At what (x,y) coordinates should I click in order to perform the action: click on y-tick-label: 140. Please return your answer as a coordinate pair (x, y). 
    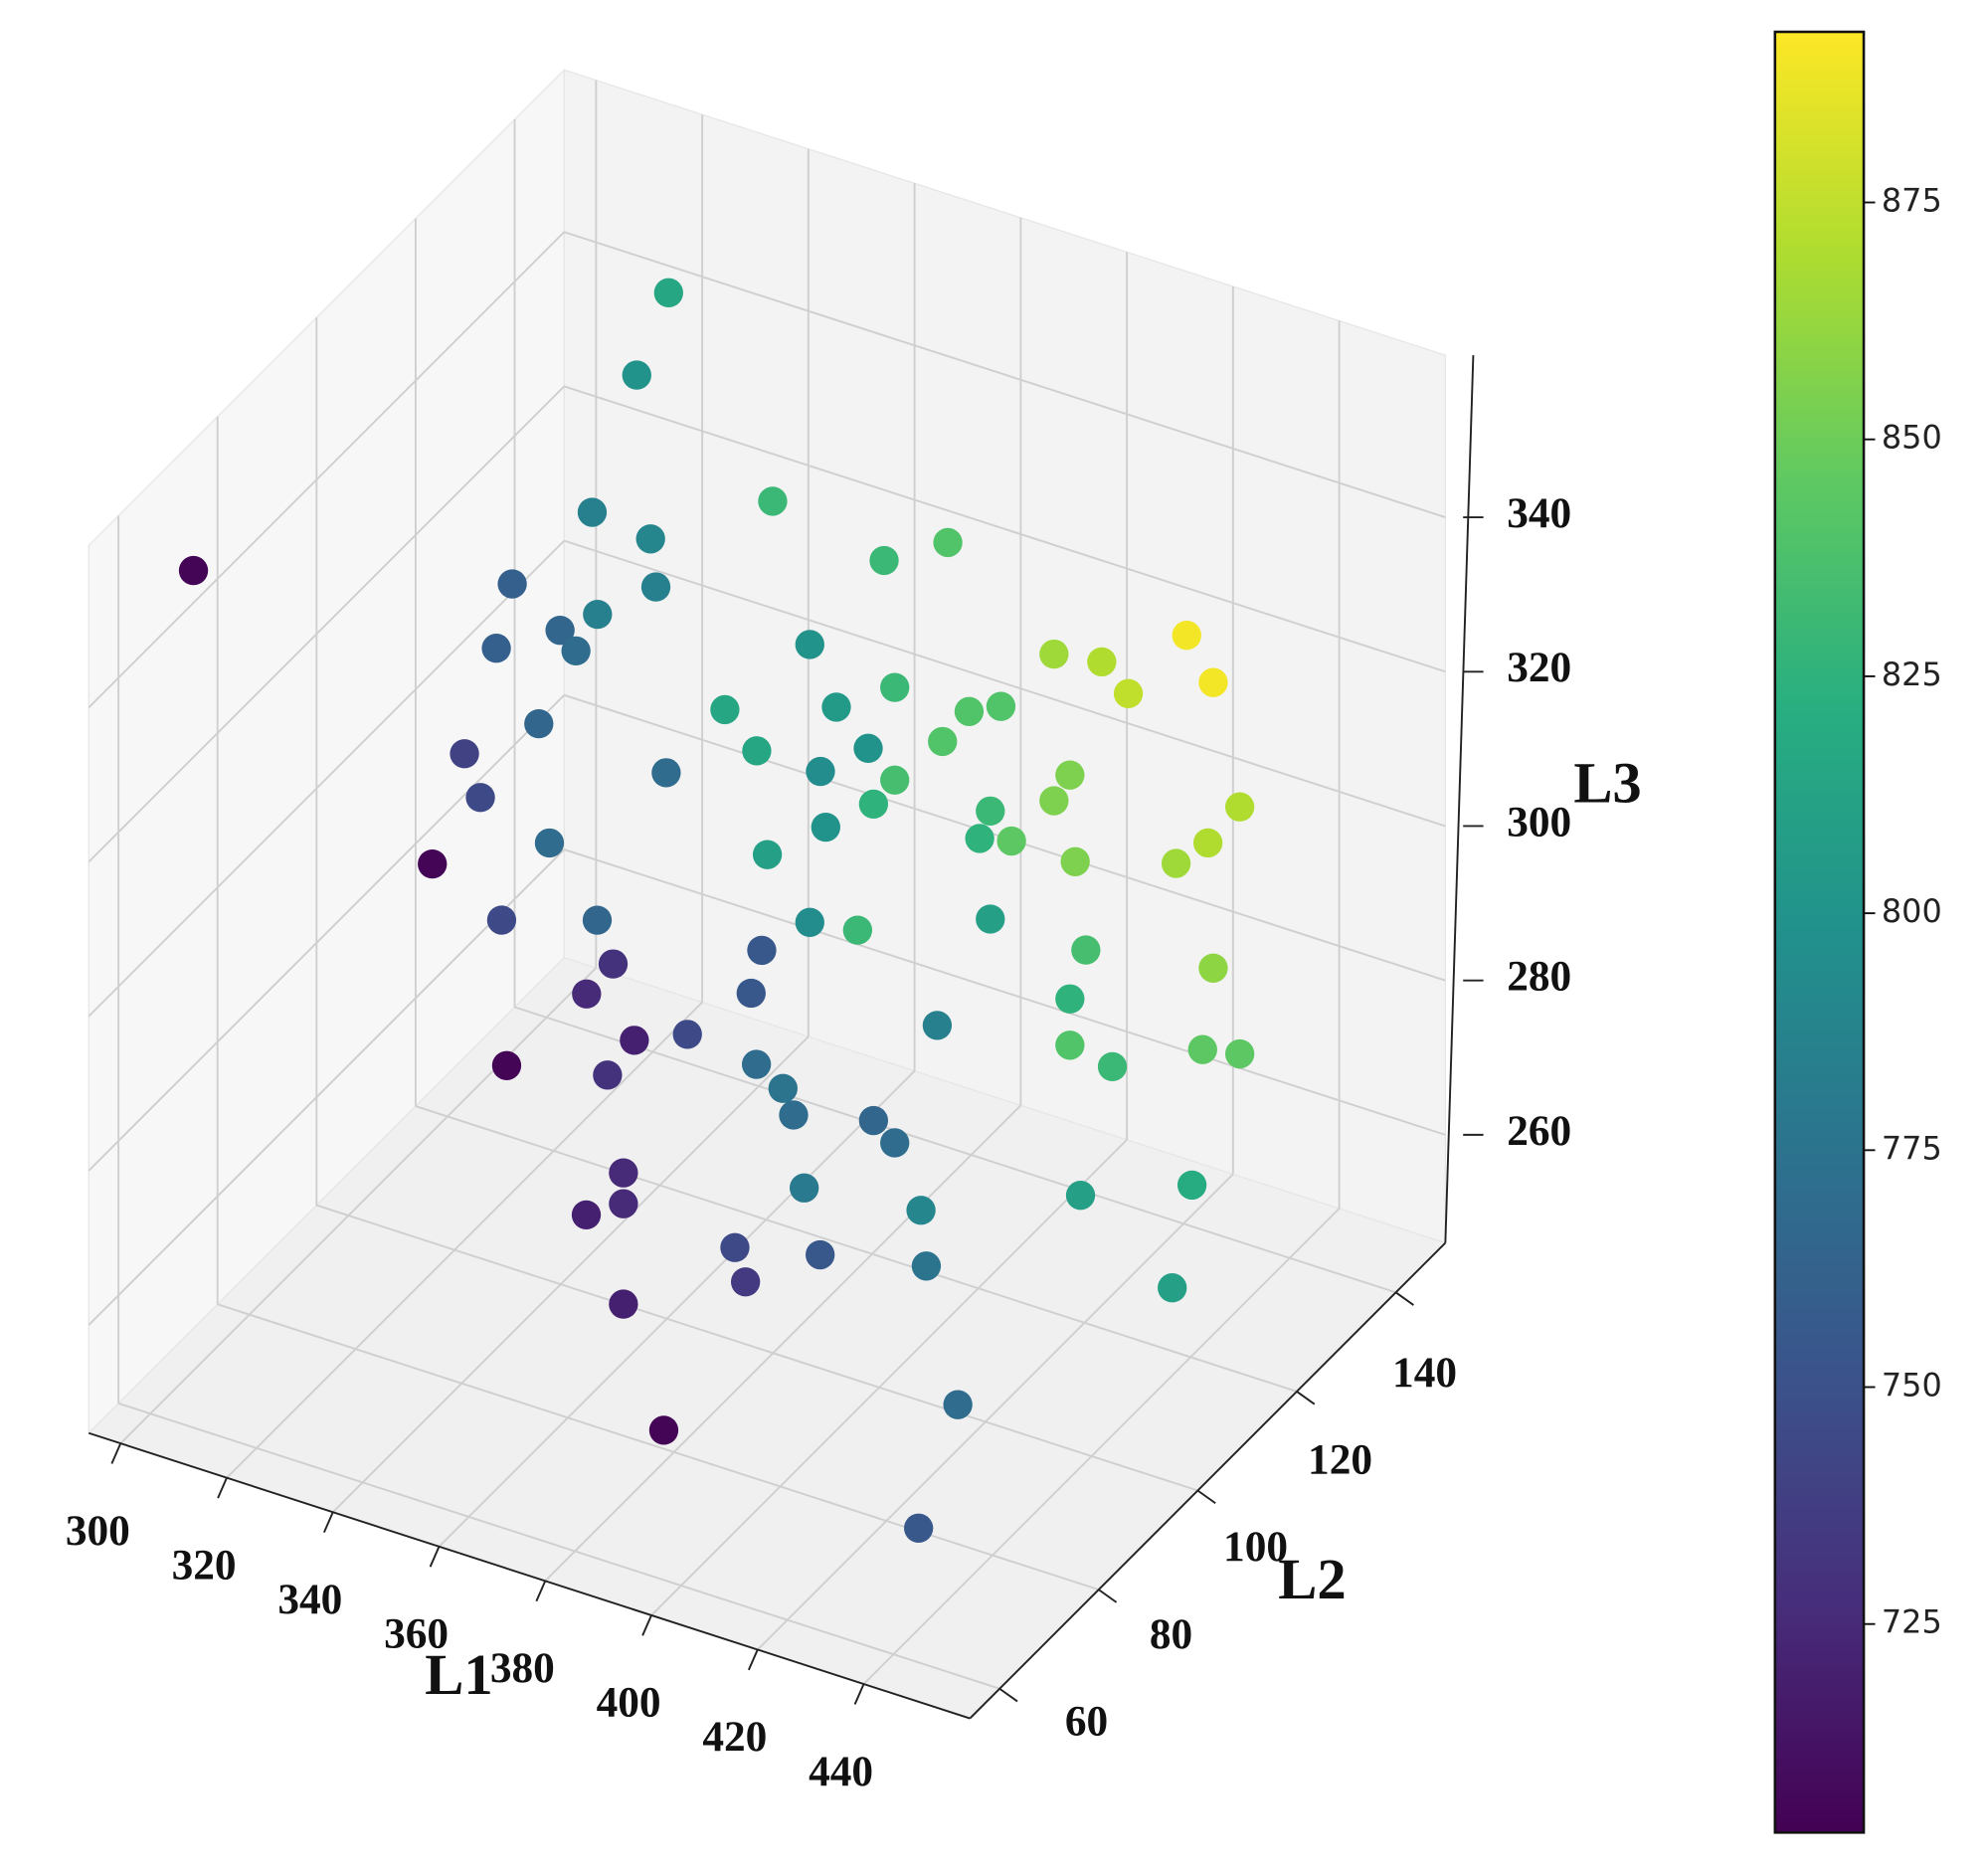
    Looking at the image, I should click on (1424, 1373).